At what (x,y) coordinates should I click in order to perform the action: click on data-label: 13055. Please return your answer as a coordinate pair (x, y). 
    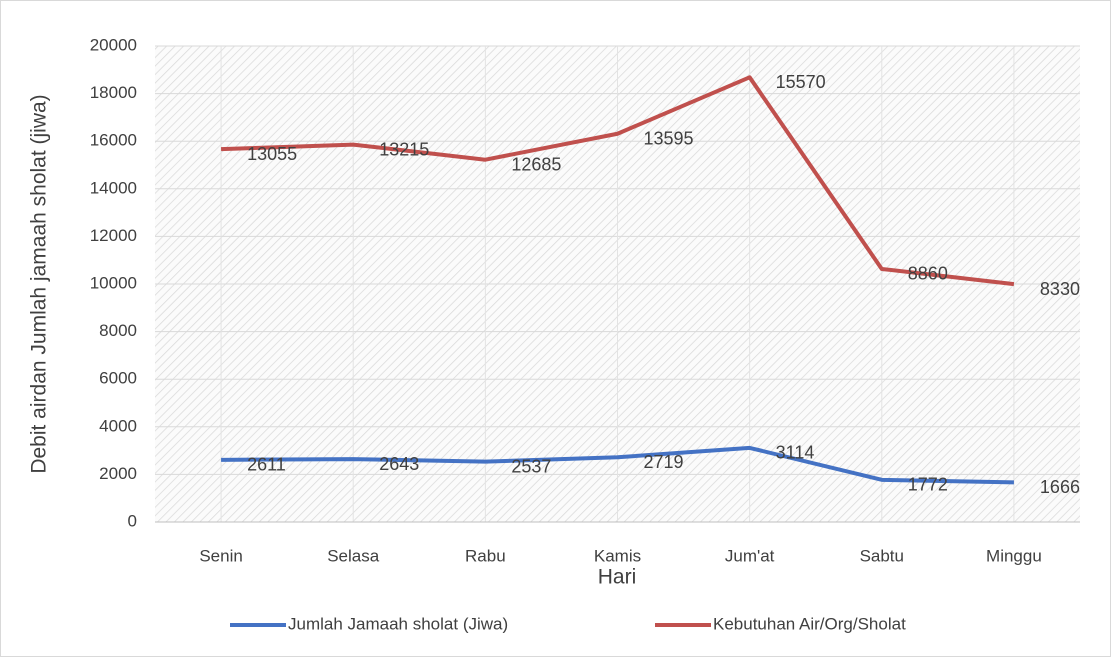
    Looking at the image, I should click on (272, 154).